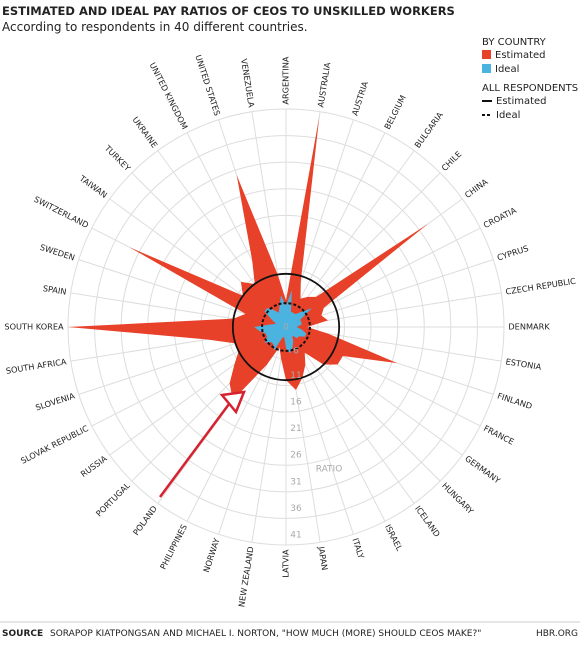  Describe the element at coordinates (295, 482) in the screenshot. I see `tick-label: 31` at that location.